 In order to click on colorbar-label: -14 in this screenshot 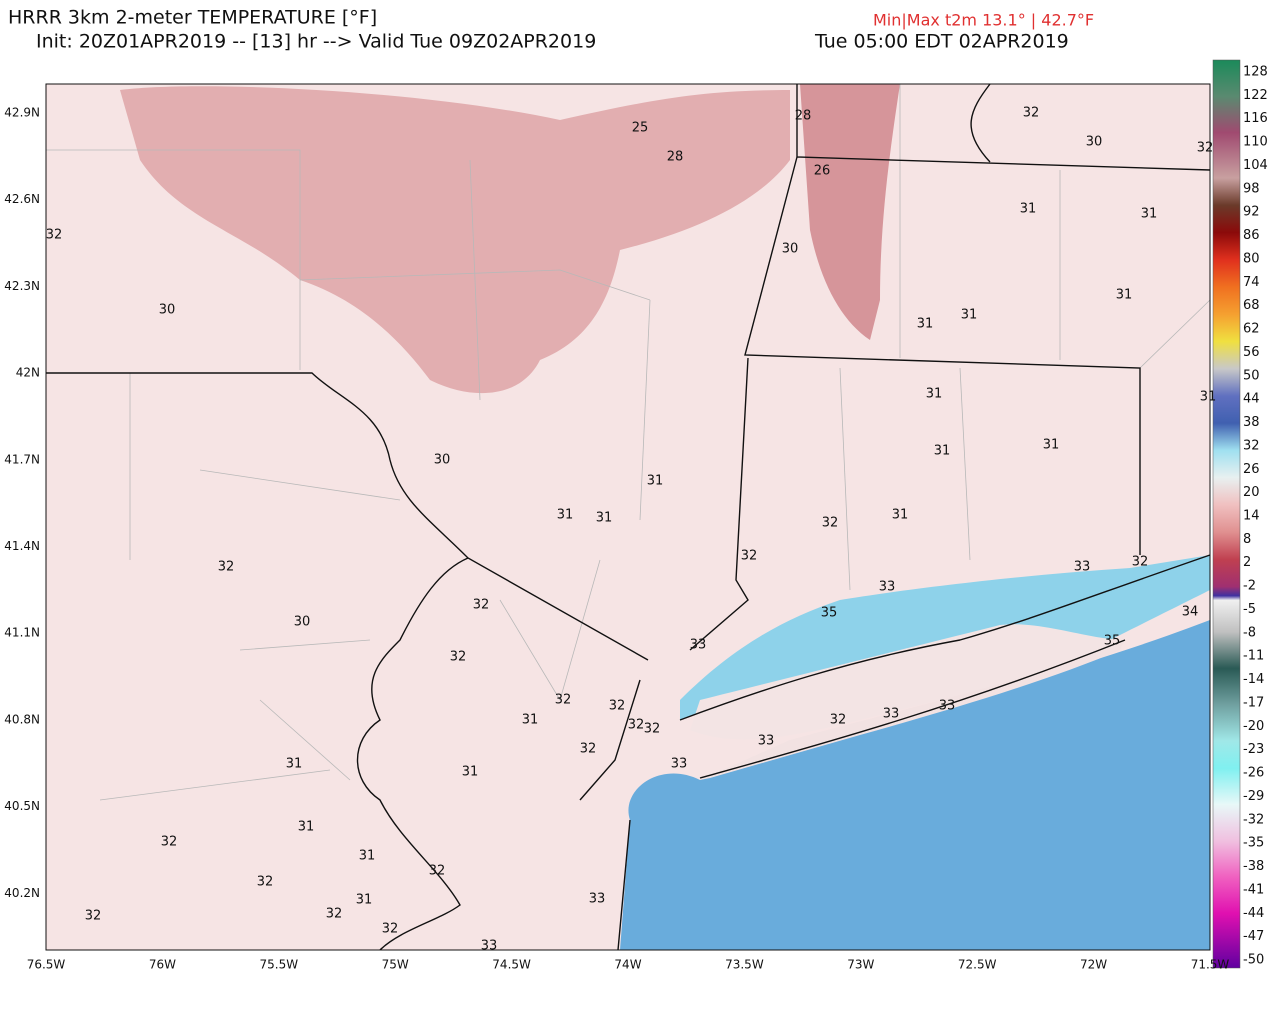, I will do `click(1253, 679)`.